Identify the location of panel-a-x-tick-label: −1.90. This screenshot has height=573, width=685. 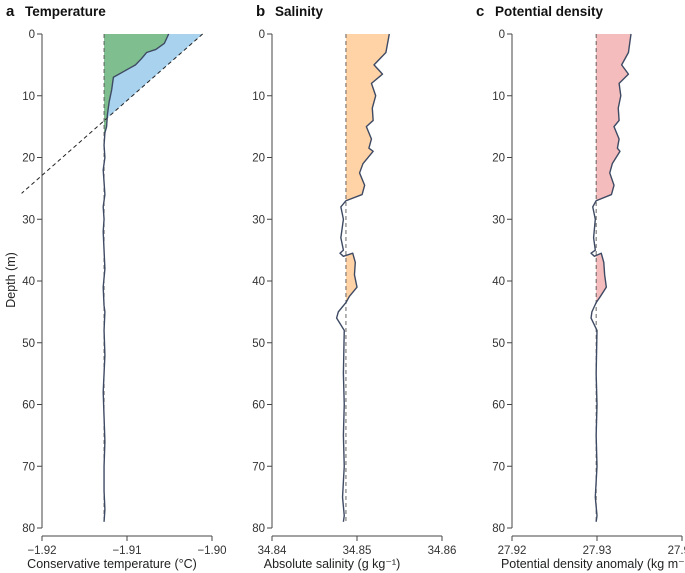
(211, 551).